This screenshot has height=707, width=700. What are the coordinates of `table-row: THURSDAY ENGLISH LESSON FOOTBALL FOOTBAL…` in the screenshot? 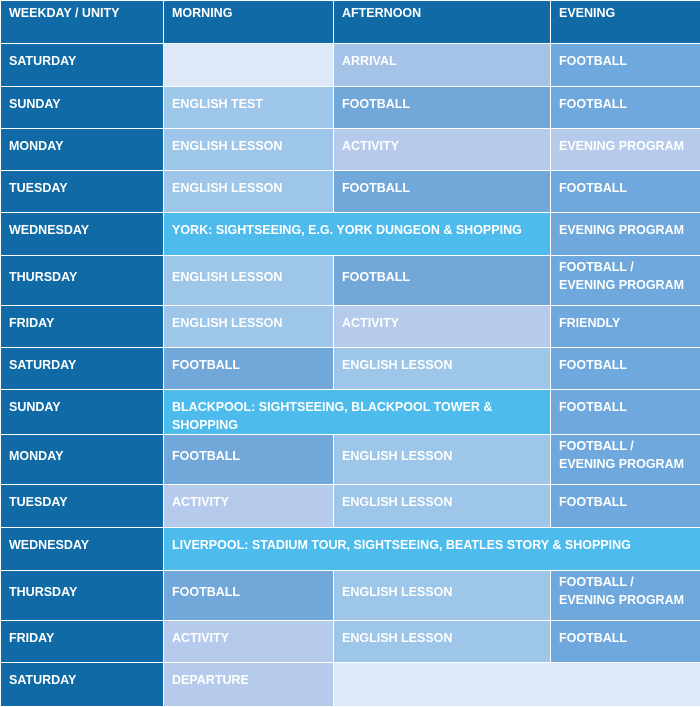 It's located at (350, 281).